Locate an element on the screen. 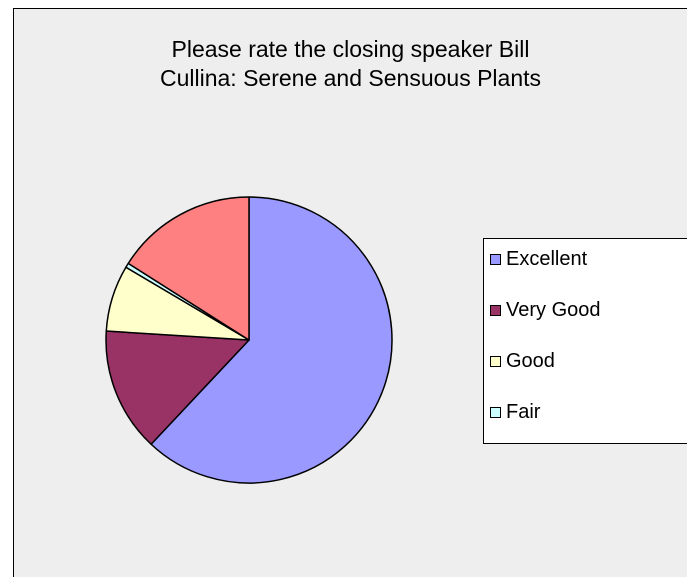  legend-swatch-good is located at coordinates (495, 361).